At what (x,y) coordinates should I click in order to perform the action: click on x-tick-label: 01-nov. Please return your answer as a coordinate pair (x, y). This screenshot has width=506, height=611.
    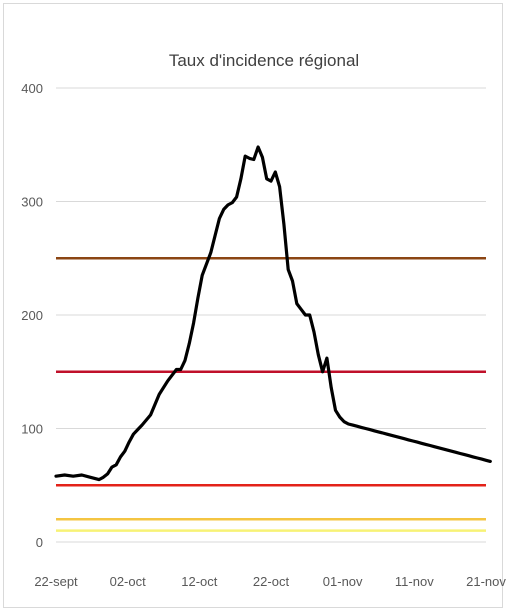
    Looking at the image, I should click on (343, 581).